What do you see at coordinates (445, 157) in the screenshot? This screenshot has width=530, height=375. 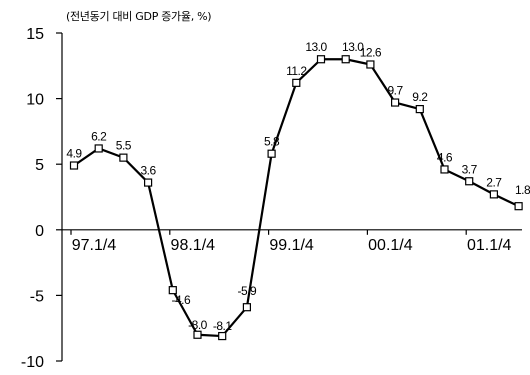 I see `data-label: 4.6` at bounding box center [445, 157].